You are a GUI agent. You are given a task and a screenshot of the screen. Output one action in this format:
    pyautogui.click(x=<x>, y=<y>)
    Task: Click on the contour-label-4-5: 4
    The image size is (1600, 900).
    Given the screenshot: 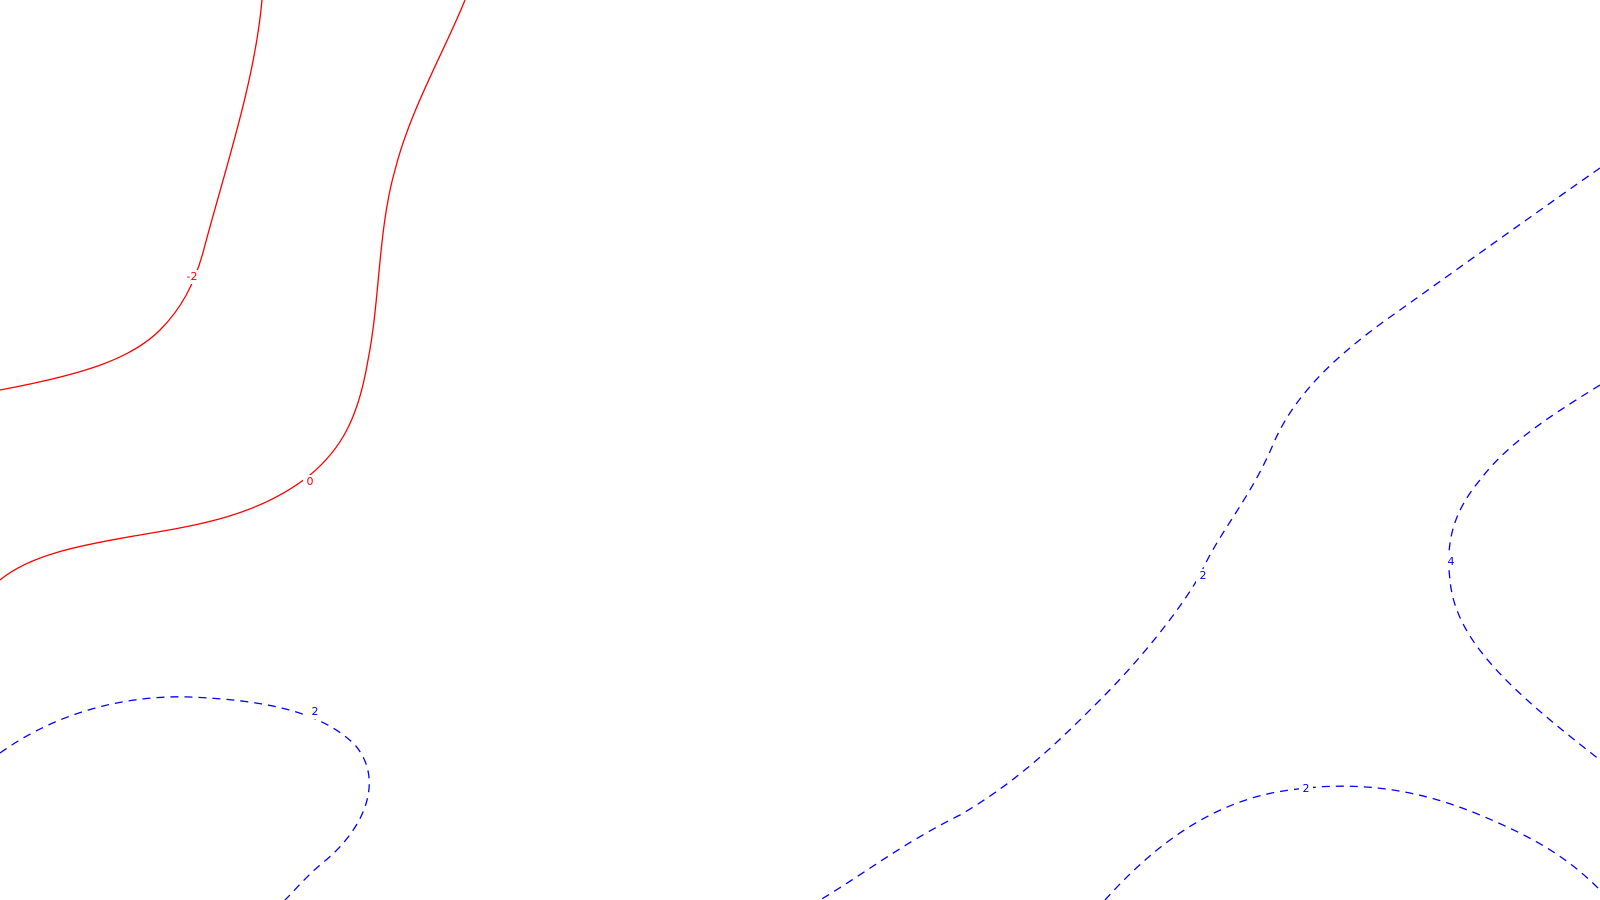 What is the action you would take?
    pyautogui.click(x=1451, y=561)
    